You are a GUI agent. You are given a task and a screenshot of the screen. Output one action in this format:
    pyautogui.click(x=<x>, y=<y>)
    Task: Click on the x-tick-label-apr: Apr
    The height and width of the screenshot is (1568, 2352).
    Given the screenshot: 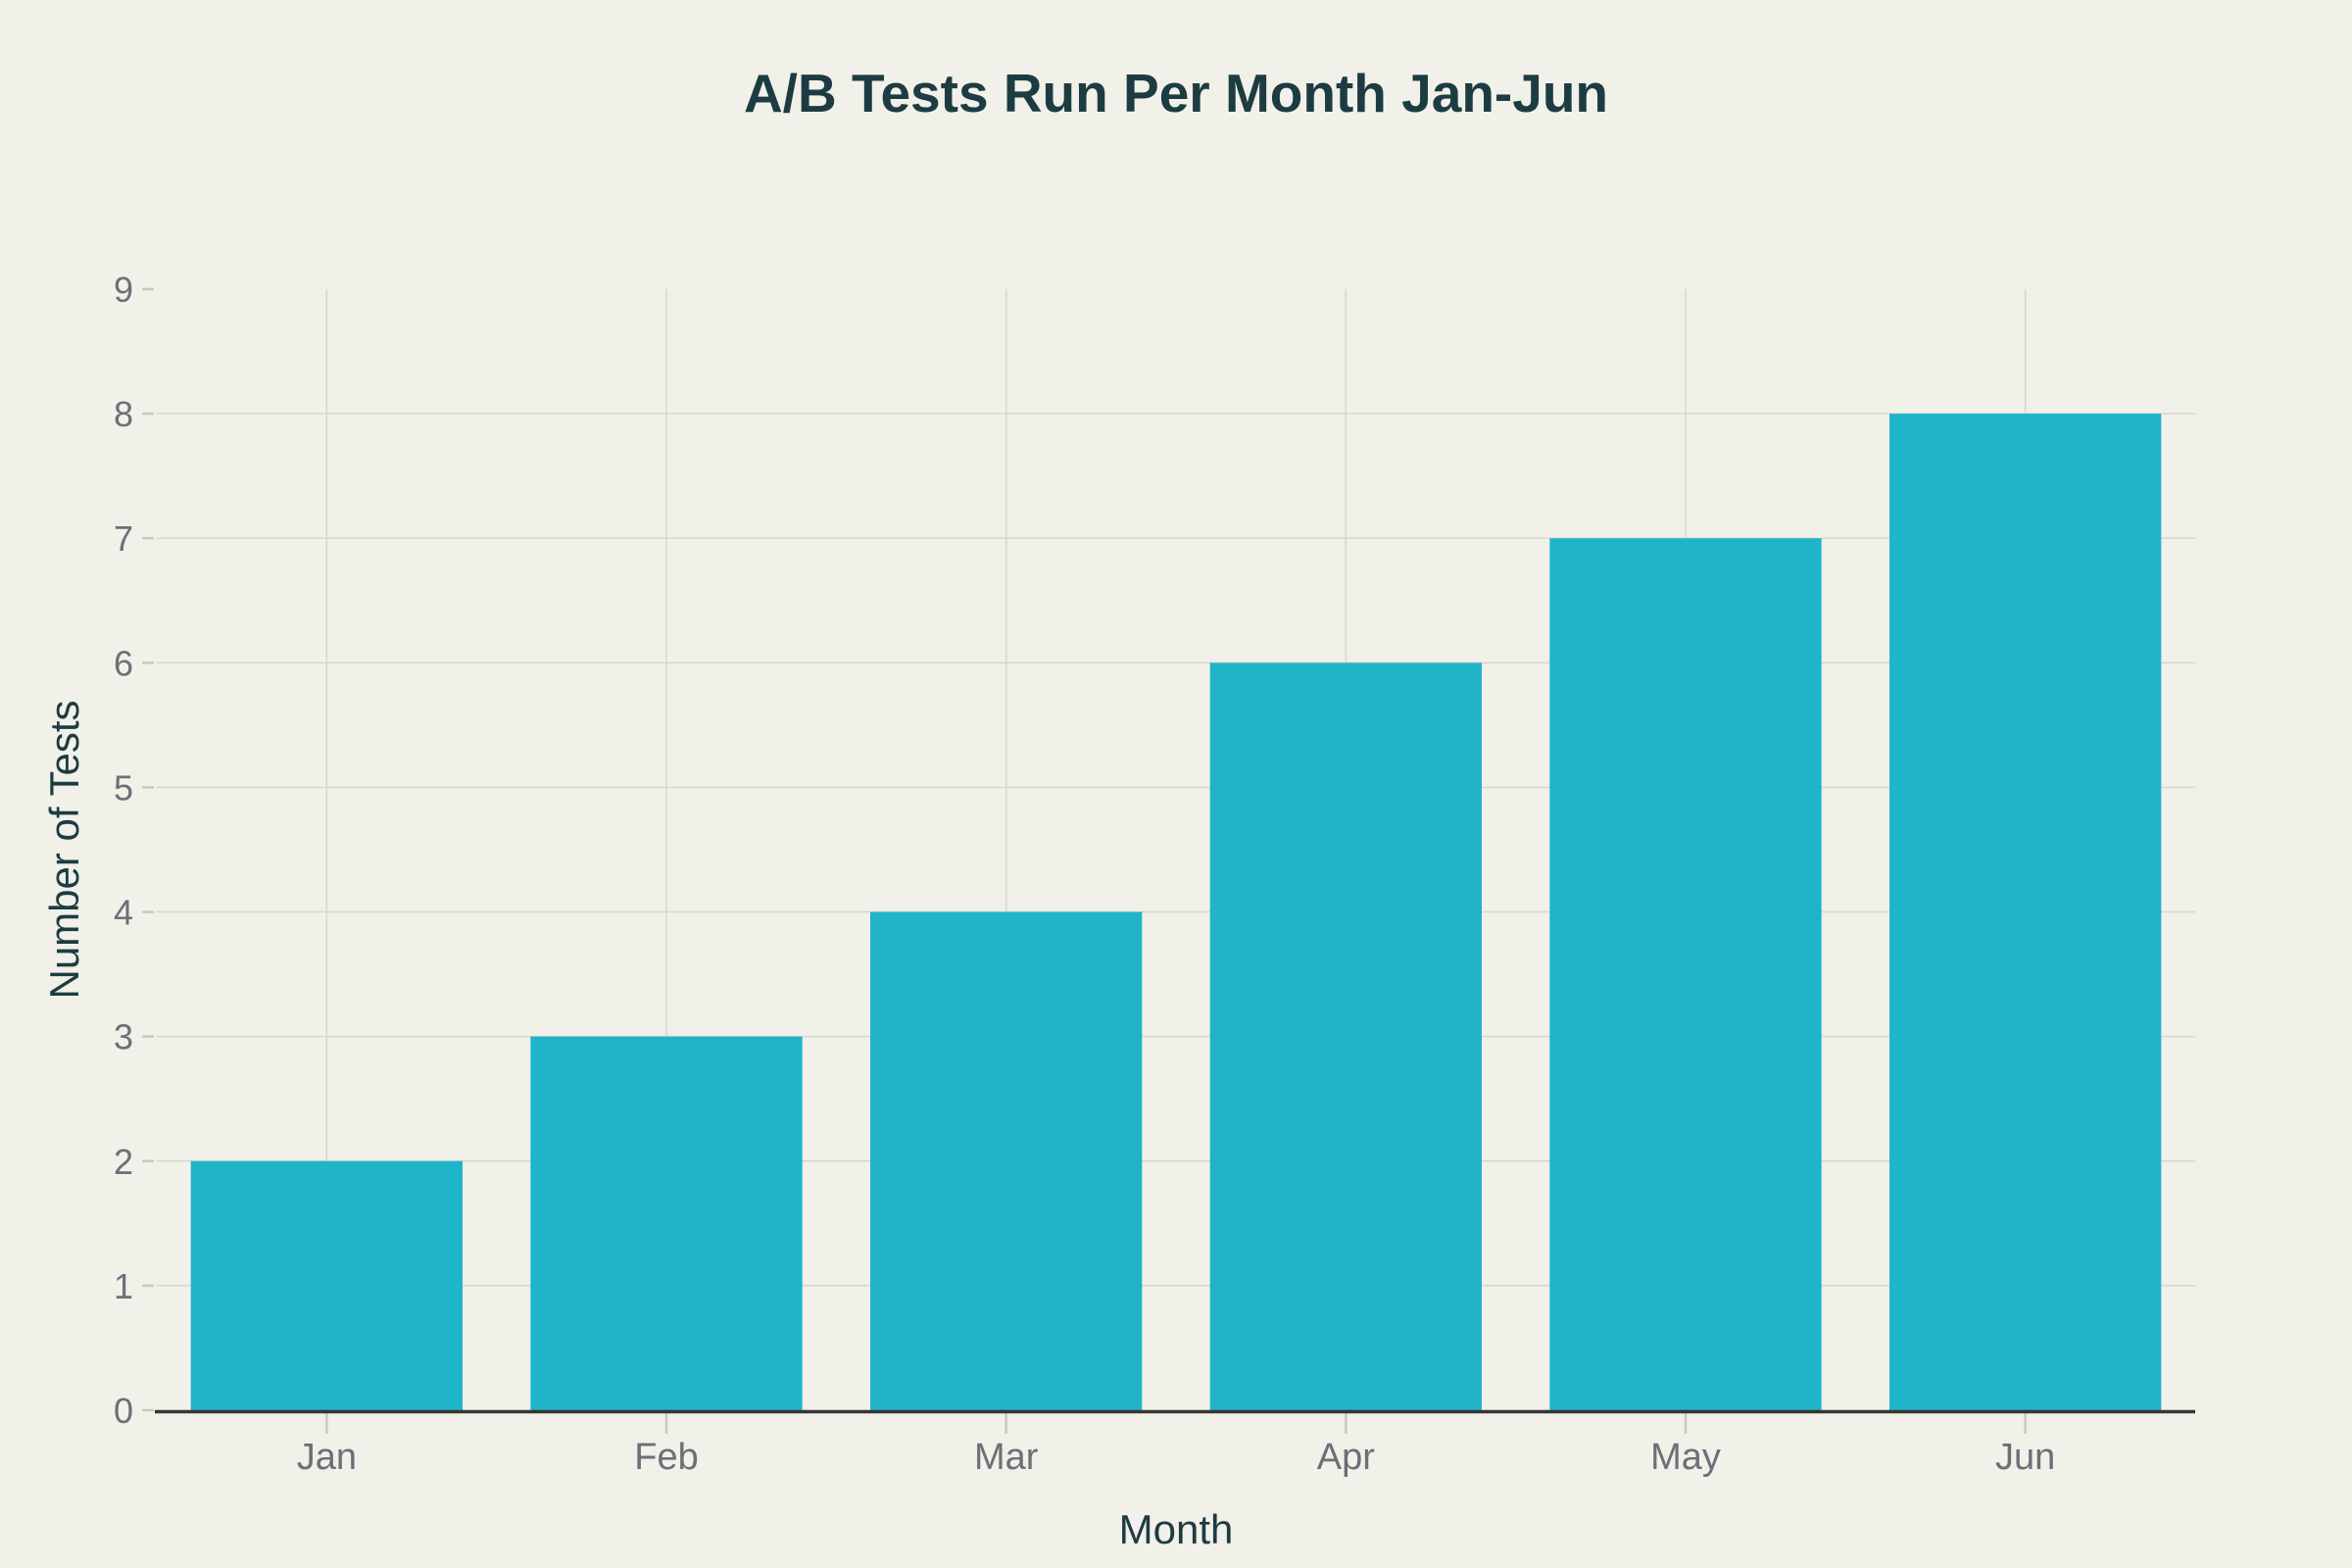 What is the action you would take?
    pyautogui.click(x=1346, y=1457)
    